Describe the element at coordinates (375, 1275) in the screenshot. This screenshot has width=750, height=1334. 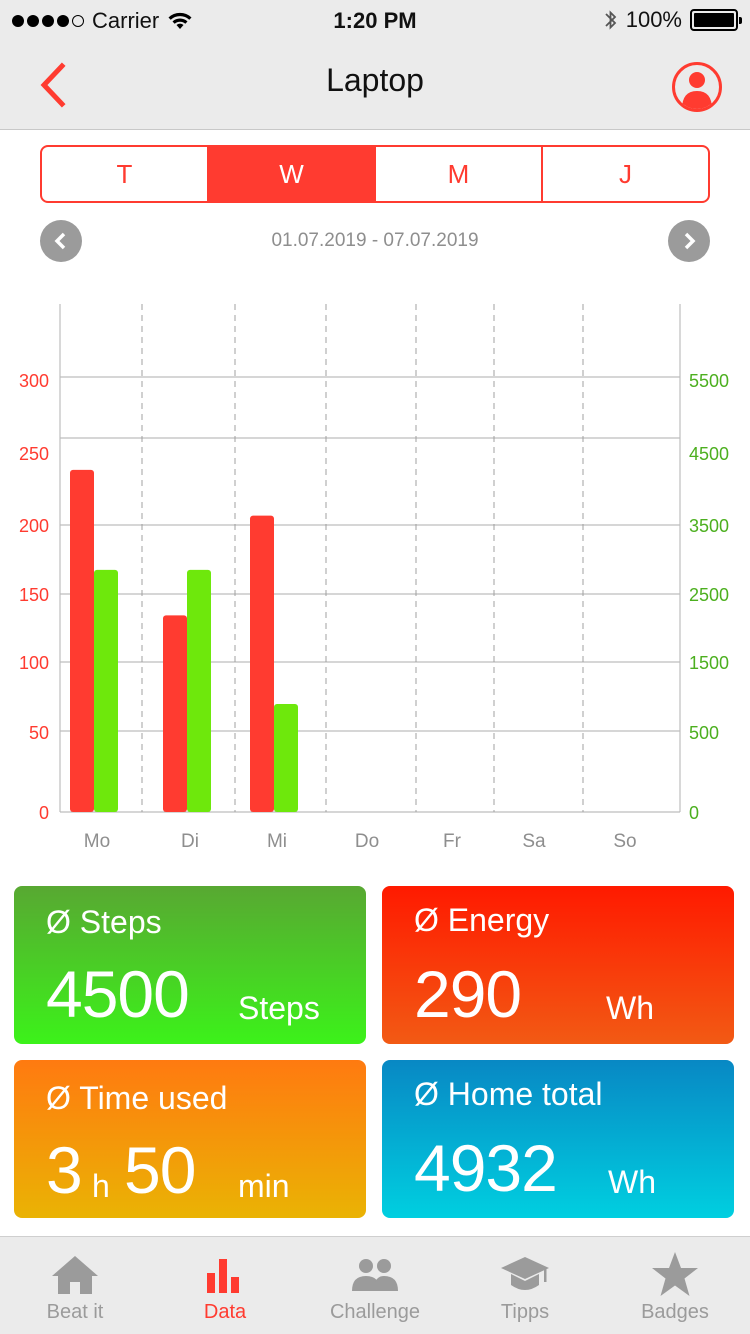
I see `people-icon` at that location.